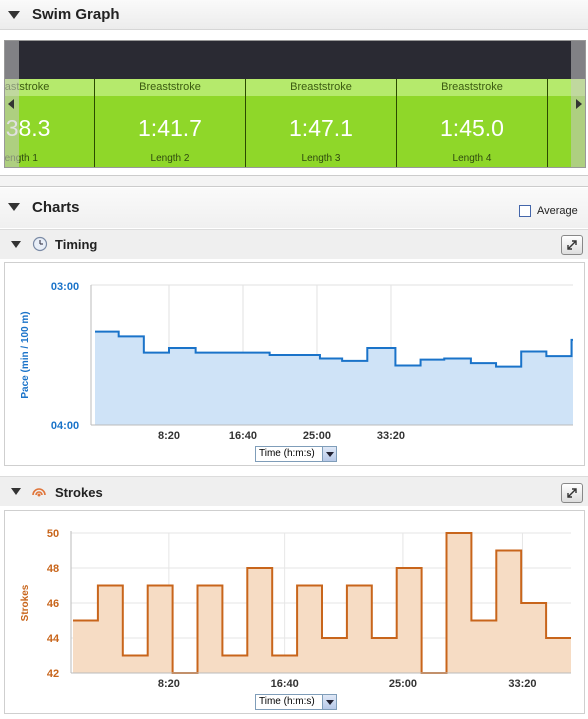 The width and height of the screenshot is (588, 719). I want to click on length-time: 1:47.1, so click(321, 128).